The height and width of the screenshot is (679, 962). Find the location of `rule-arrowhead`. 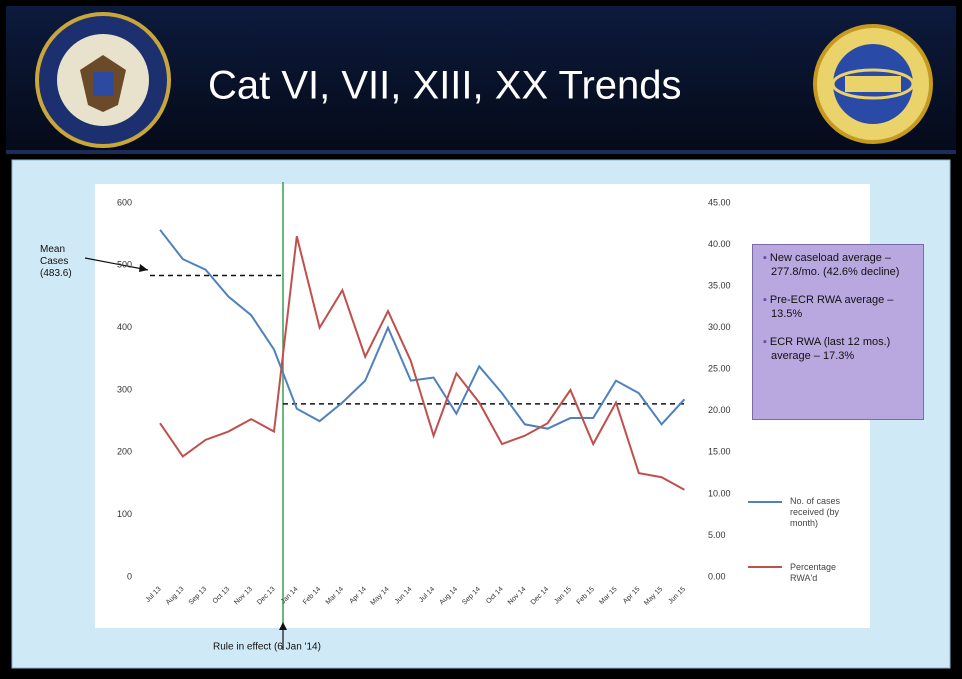

rule-arrowhead is located at coordinates (283, 626).